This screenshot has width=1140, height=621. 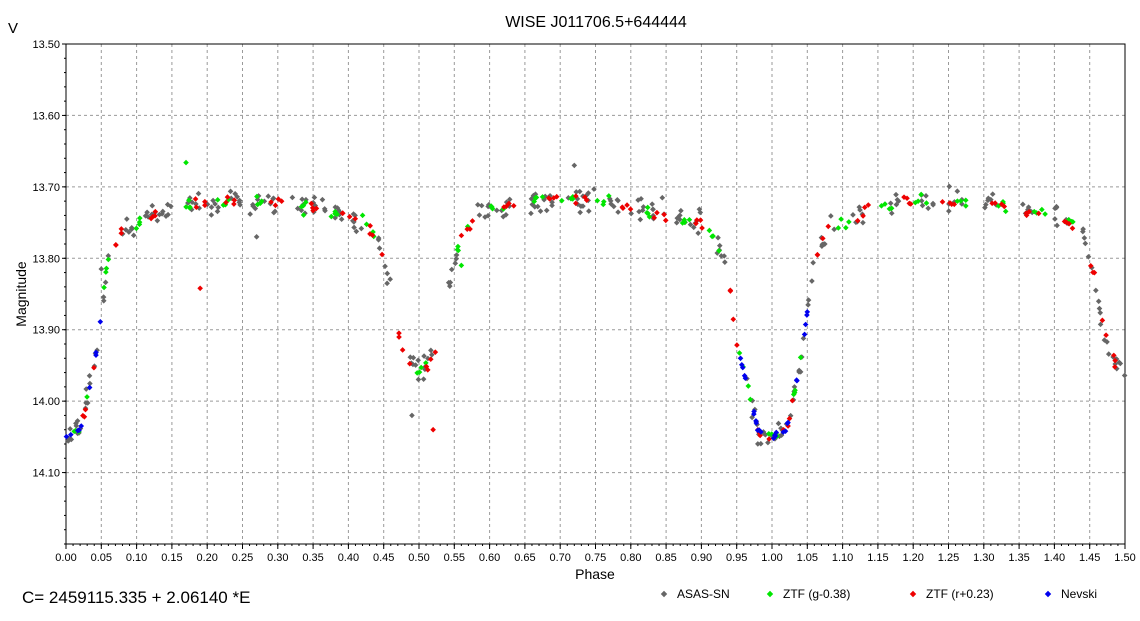 What do you see at coordinates (948, 558) in the screenshot?
I see `x-tick-label: 1.25` at bounding box center [948, 558].